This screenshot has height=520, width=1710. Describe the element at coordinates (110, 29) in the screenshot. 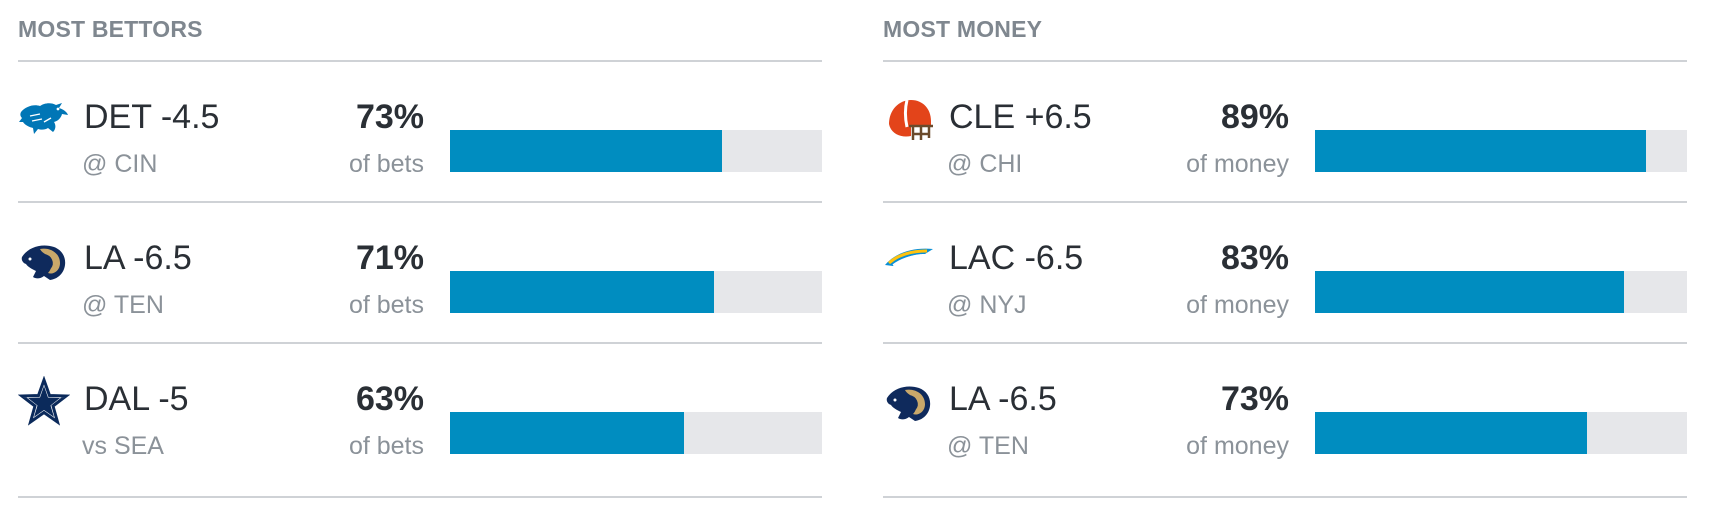

I see `panel-title: MOST BETTORS` at that location.